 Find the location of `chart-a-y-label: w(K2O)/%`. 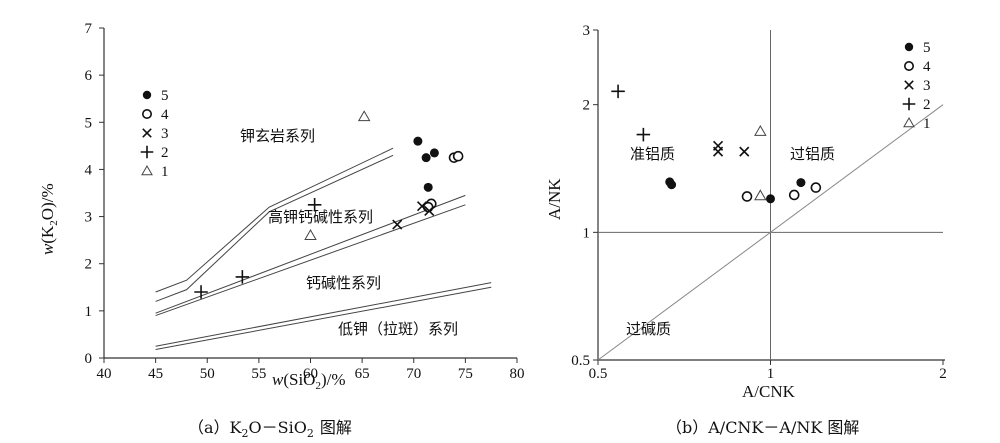

chart-a-y-label: w(K2O)/% is located at coordinates (49, 219).